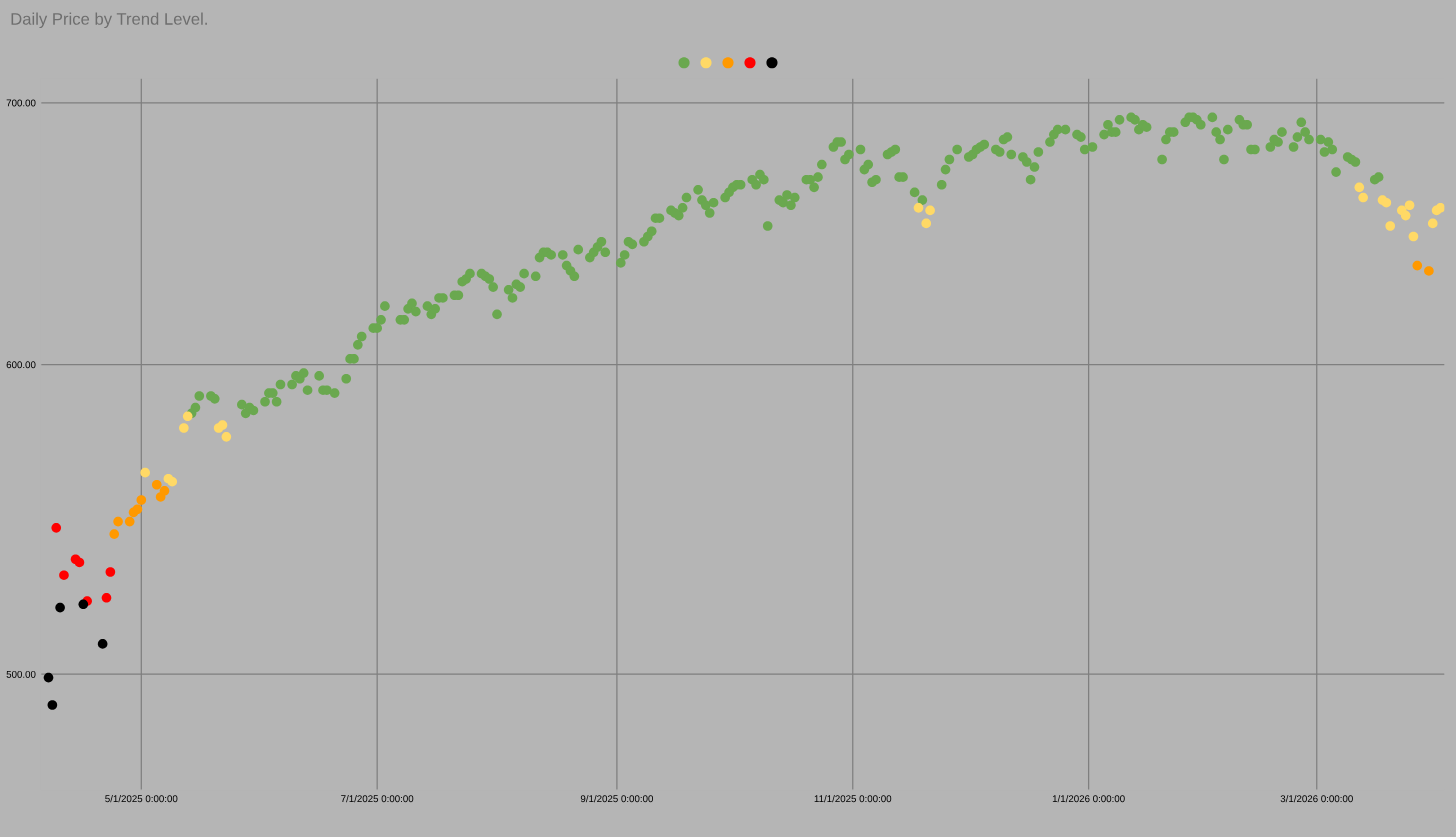 The height and width of the screenshot is (837, 1456). I want to click on y-tick-label: 700.00, so click(21, 103).